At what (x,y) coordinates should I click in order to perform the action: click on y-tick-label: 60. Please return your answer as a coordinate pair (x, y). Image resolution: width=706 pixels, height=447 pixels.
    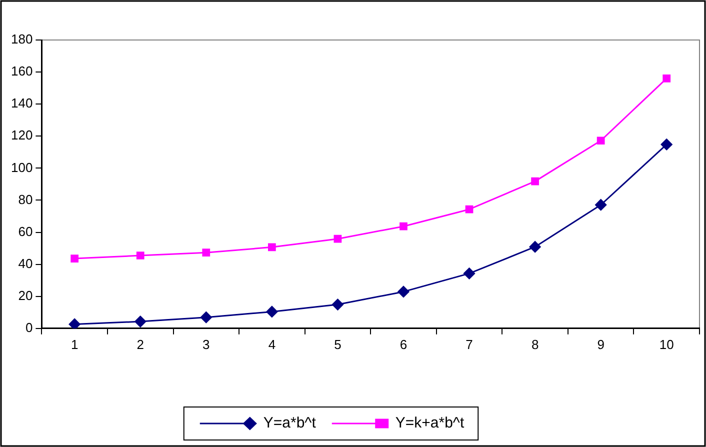
    Looking at the image, I should click on (25, 231).